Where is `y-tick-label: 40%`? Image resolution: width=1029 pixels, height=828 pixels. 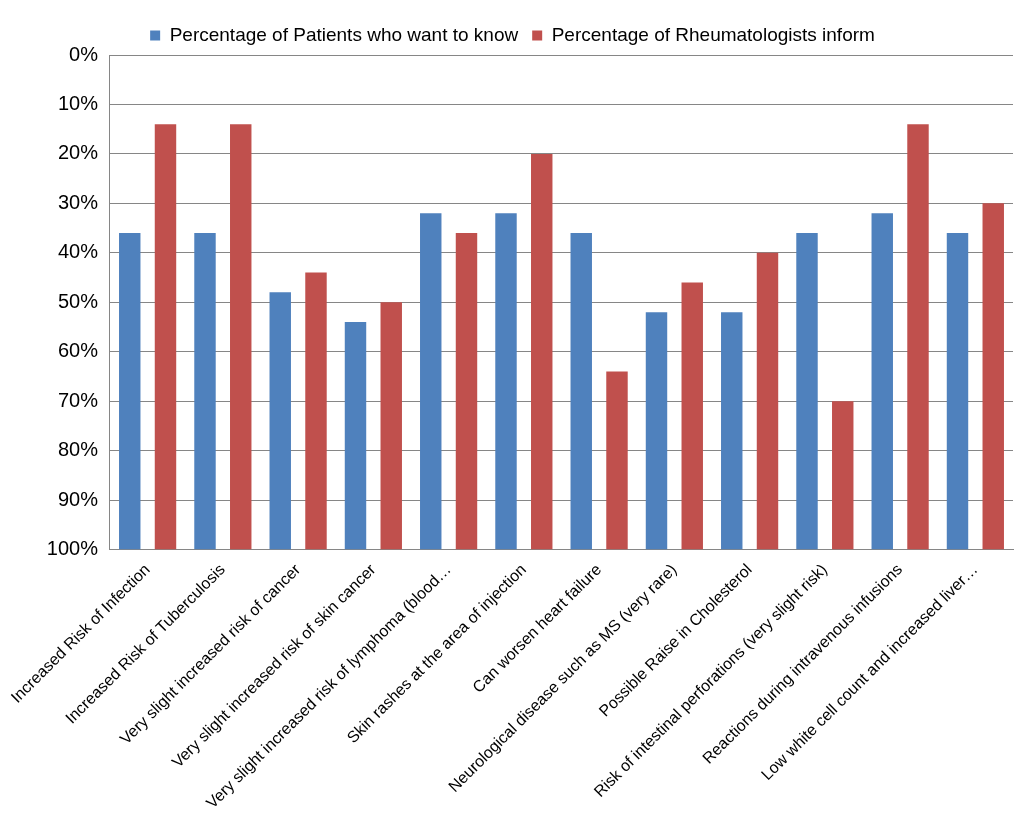
y-tick-label: 40% is located at coordinates (78, 251).